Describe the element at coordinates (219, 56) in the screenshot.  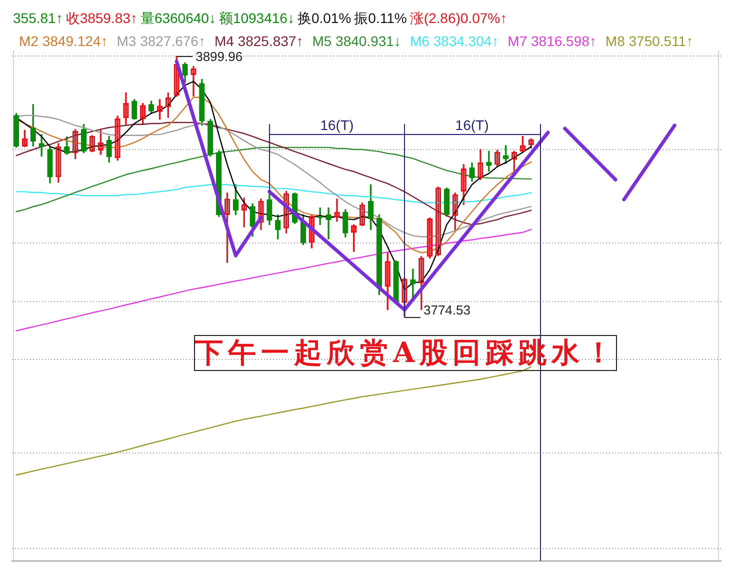
I see `annotation: 3899.96` at that location.